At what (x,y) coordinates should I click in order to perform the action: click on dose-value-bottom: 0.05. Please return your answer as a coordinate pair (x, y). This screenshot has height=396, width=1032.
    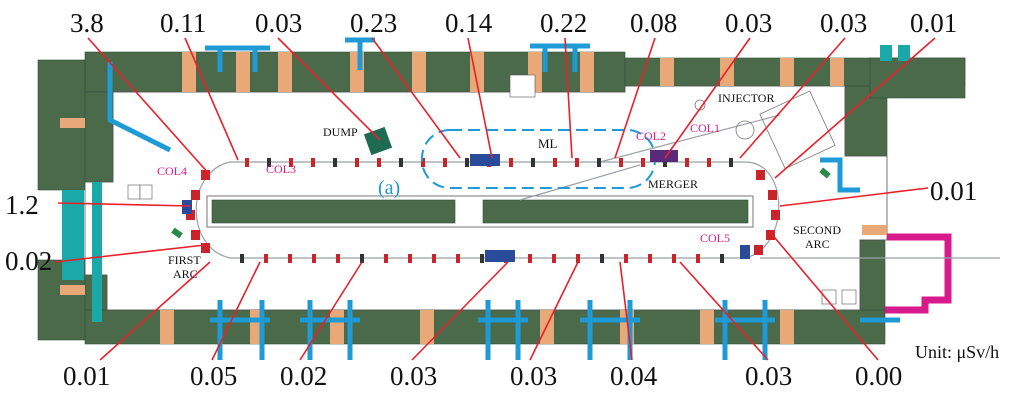
    Looking at the image, I should click on (213, 376).